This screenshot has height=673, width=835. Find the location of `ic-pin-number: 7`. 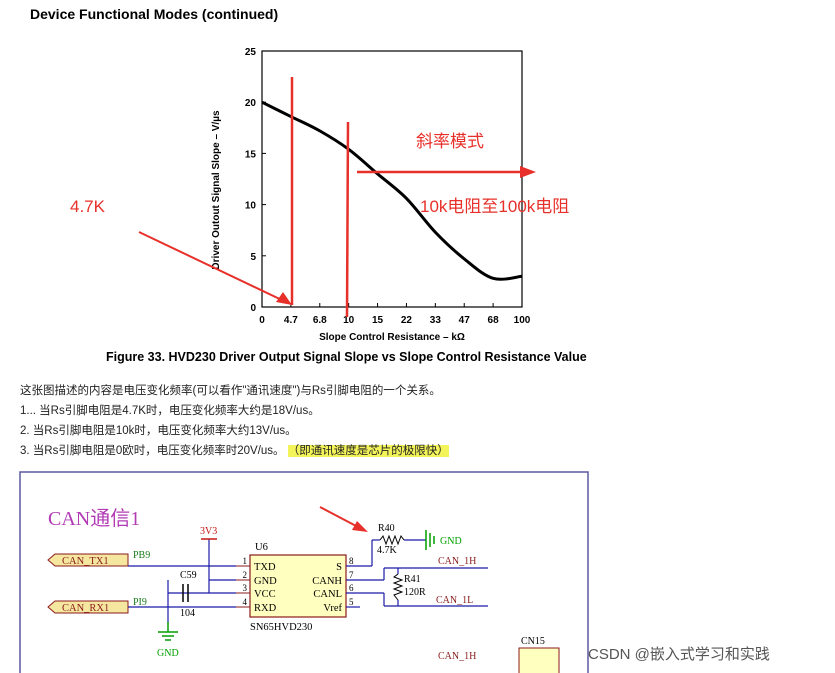

ic-pin-number: 7 is located at coordinates (351, 575).